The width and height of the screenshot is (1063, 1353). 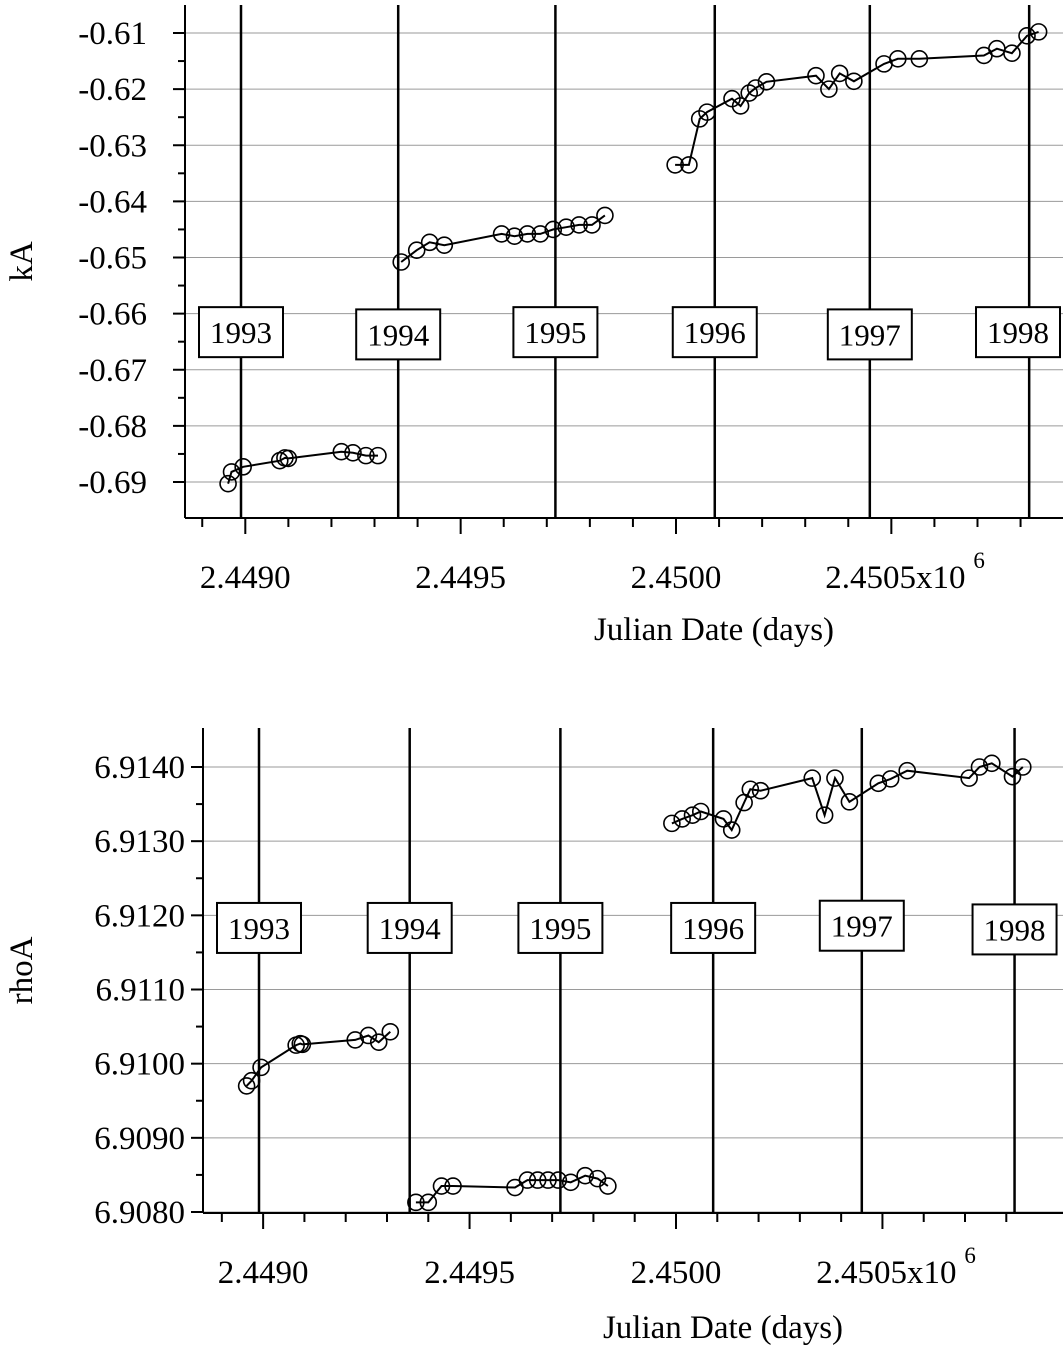 I want to click on x-tick-label: 2.4495, so click(x=469, y=1273).